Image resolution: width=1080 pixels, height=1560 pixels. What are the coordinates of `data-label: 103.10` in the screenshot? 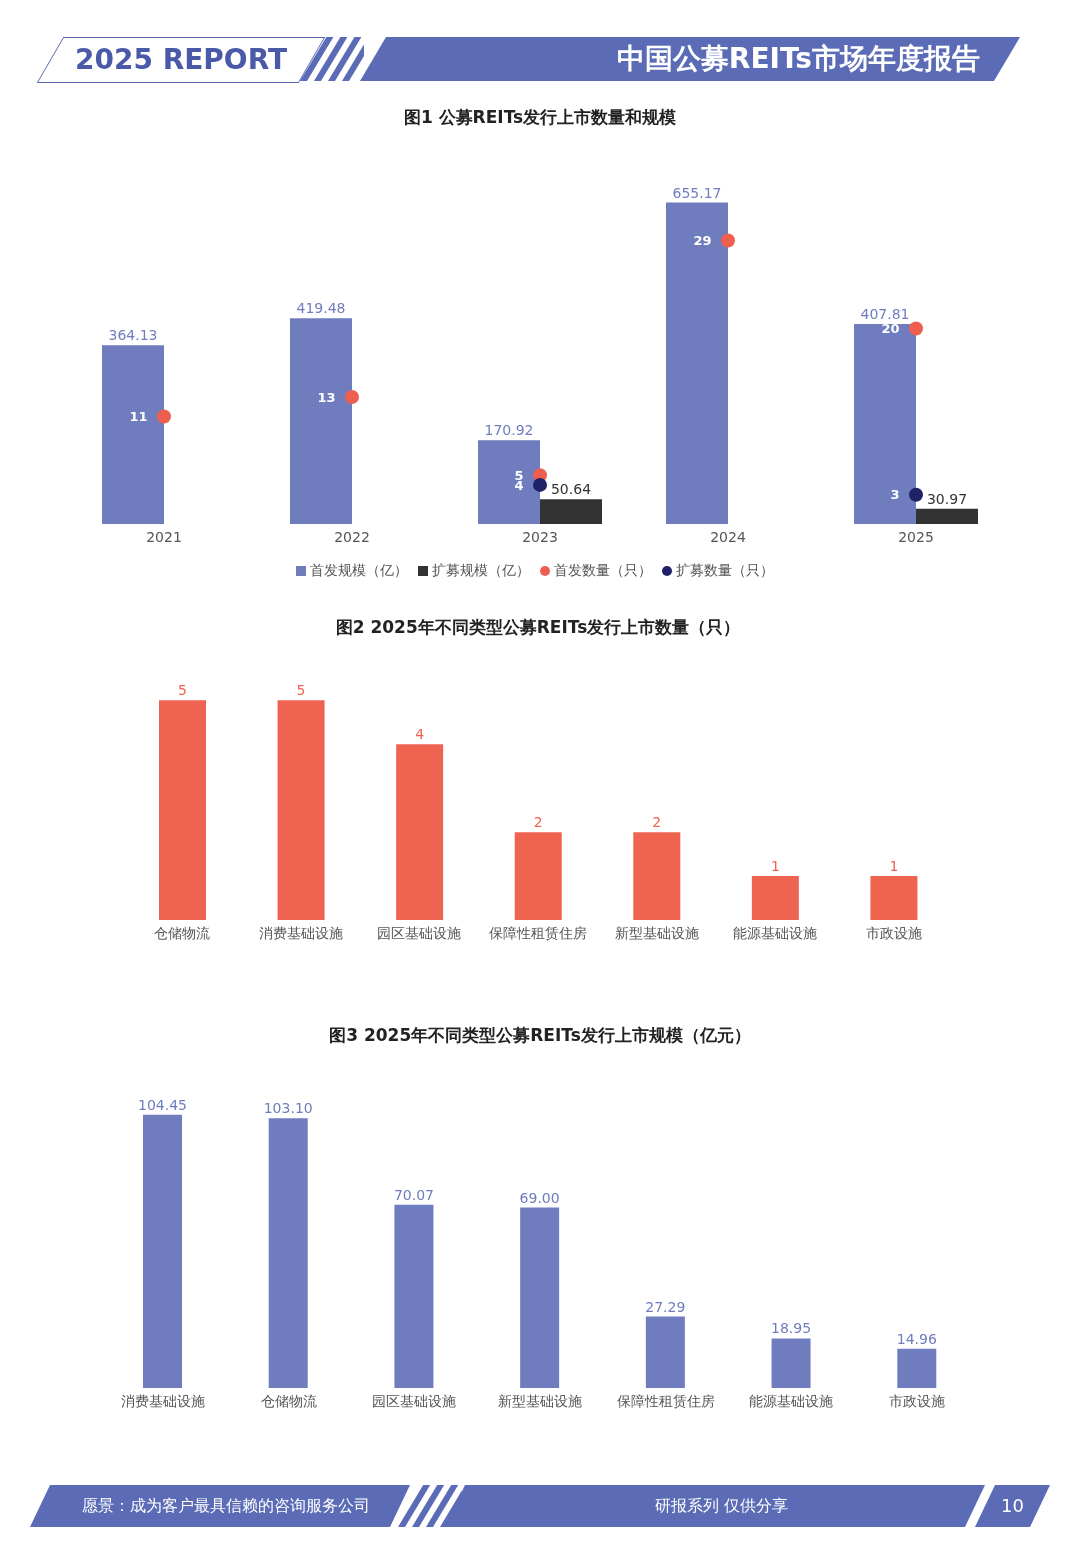 It's located at (288, 1108).